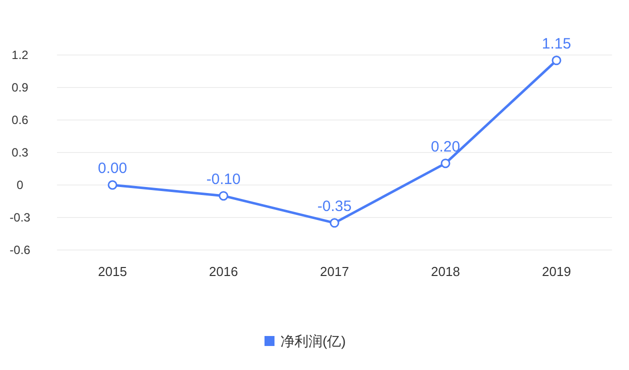 The image size is (629, 370). Describe the element at coordinates (20, 250) in the screenshot. I see `y-tick-label: -0.6` at that location.